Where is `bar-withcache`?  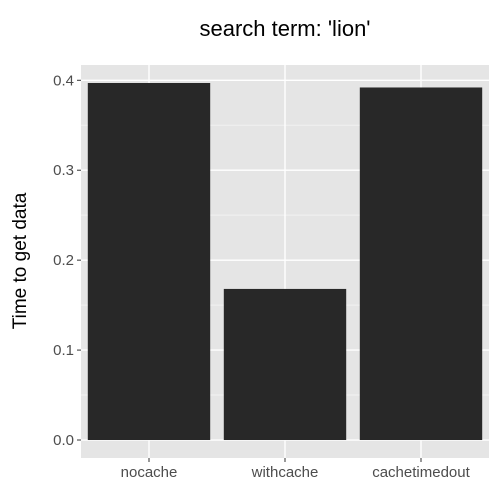 bar-withcache is located at coordinates (285, 364).